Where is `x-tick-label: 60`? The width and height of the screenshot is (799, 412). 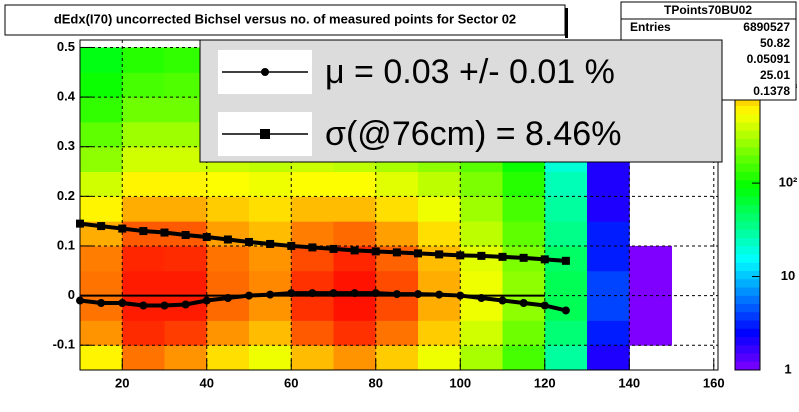 x-tick-label: 60 is located at coordinates (291, 382).